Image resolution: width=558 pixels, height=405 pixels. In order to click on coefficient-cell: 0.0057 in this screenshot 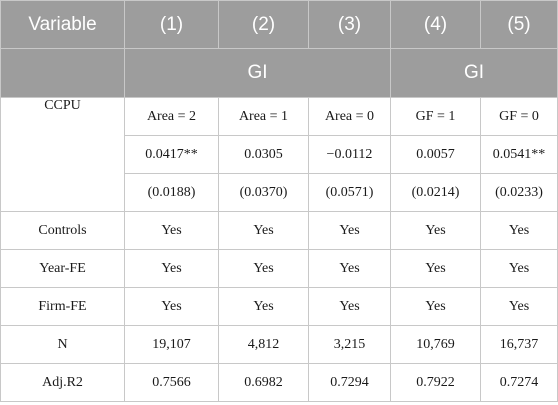, I will do `click(435, 154)`.